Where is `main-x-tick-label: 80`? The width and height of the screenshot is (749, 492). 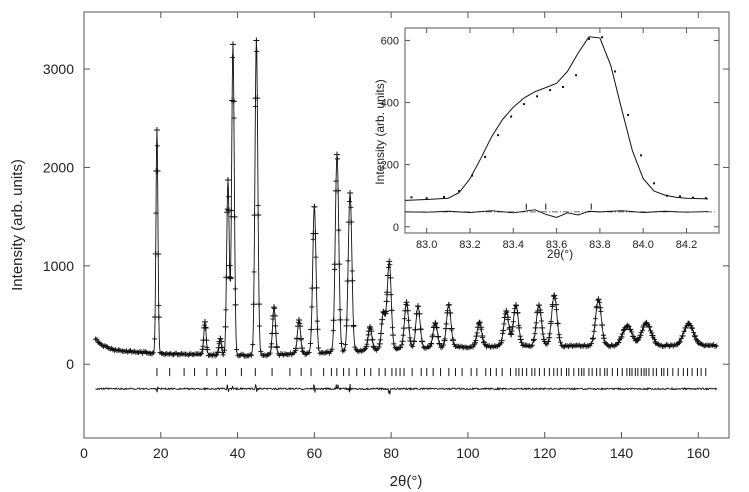
main-x-tick-label: 80 is located at coordinates (391, 453).